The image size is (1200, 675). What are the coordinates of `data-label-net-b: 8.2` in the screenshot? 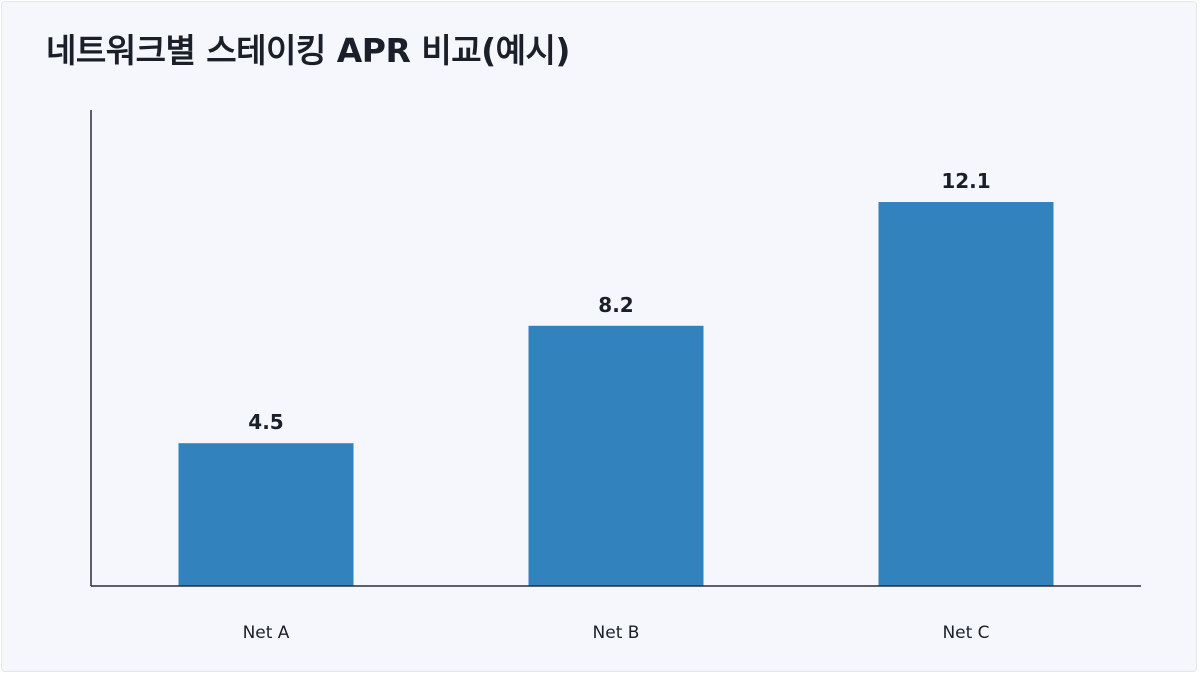 It's located at (615, 305).